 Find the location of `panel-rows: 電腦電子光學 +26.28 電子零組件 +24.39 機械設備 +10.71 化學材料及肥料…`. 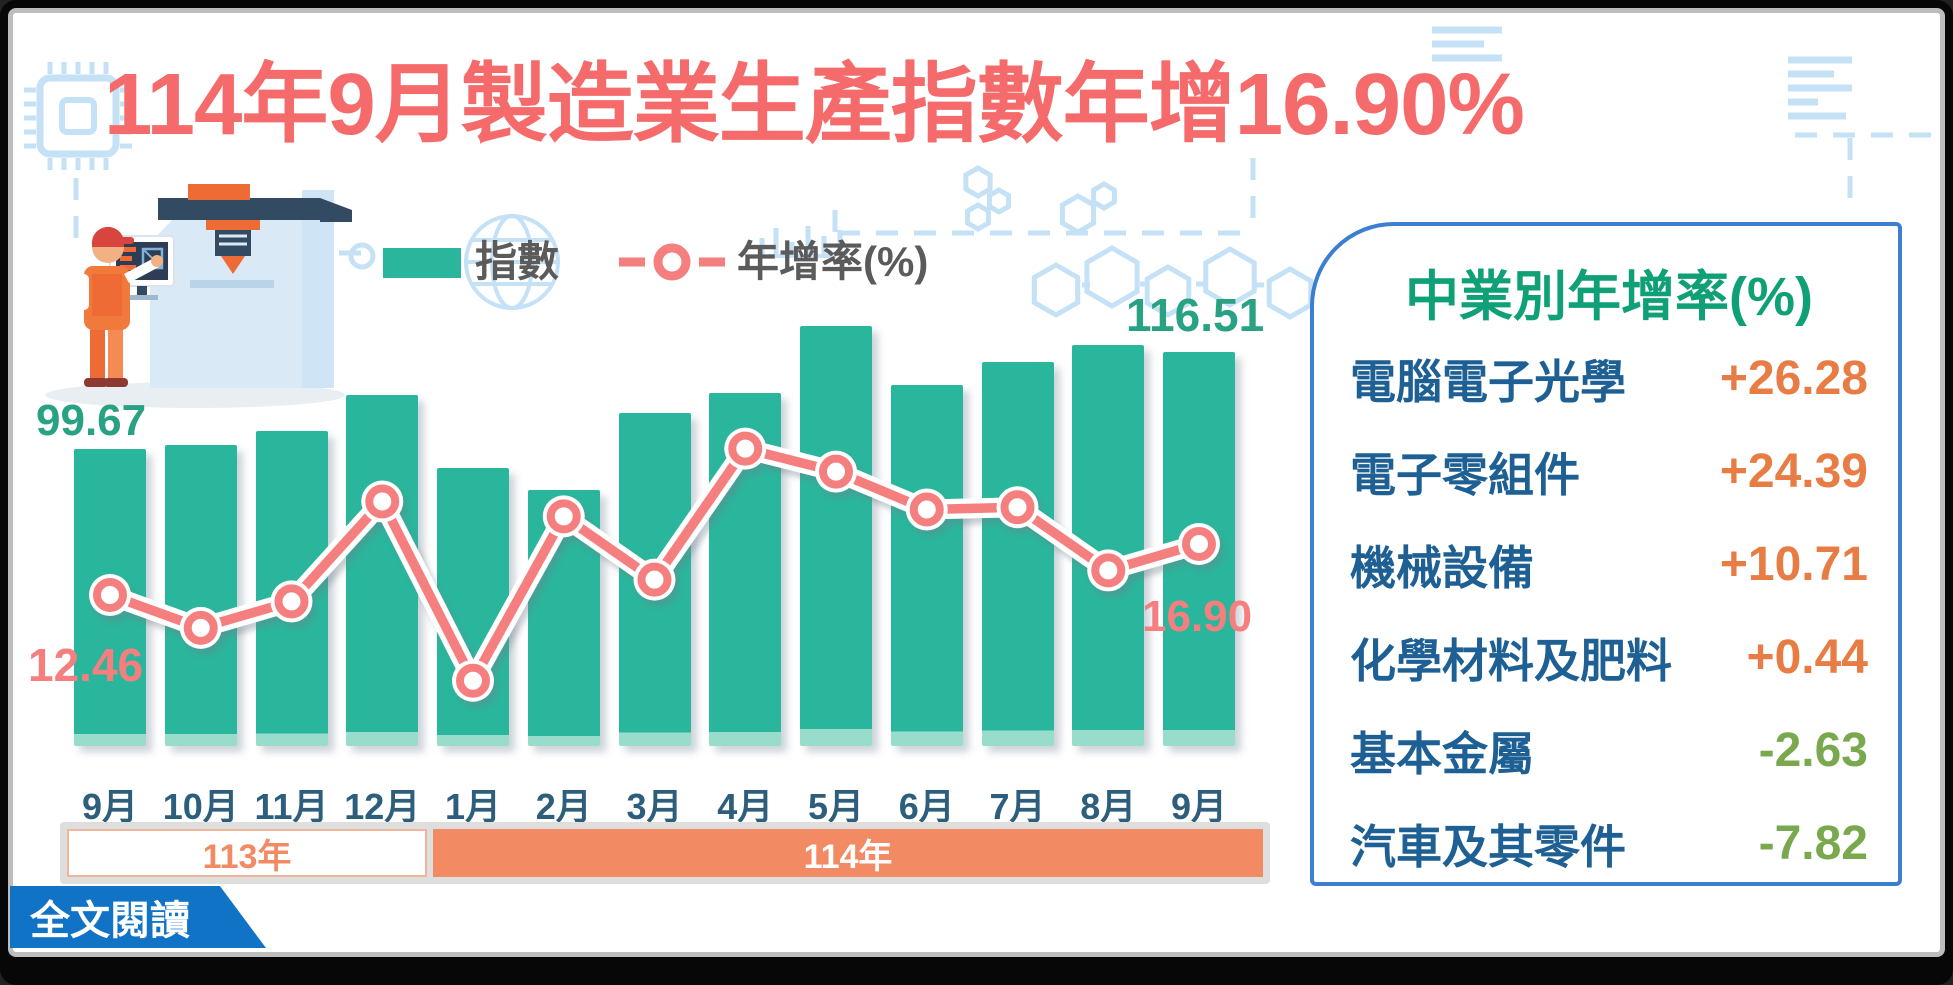

panel-rows: 電腦電子光學 +26.28 電子零組件 +24.39 機械設備 +10.71 化學材料及肥料… is located at coordinates (1609, 611).